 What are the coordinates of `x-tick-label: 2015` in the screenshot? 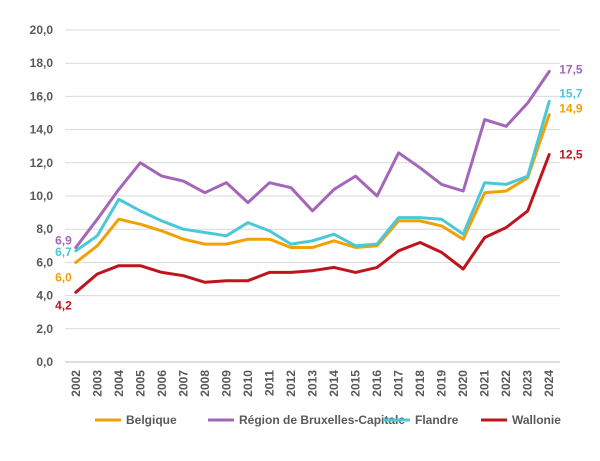 It's located at (356, 383).